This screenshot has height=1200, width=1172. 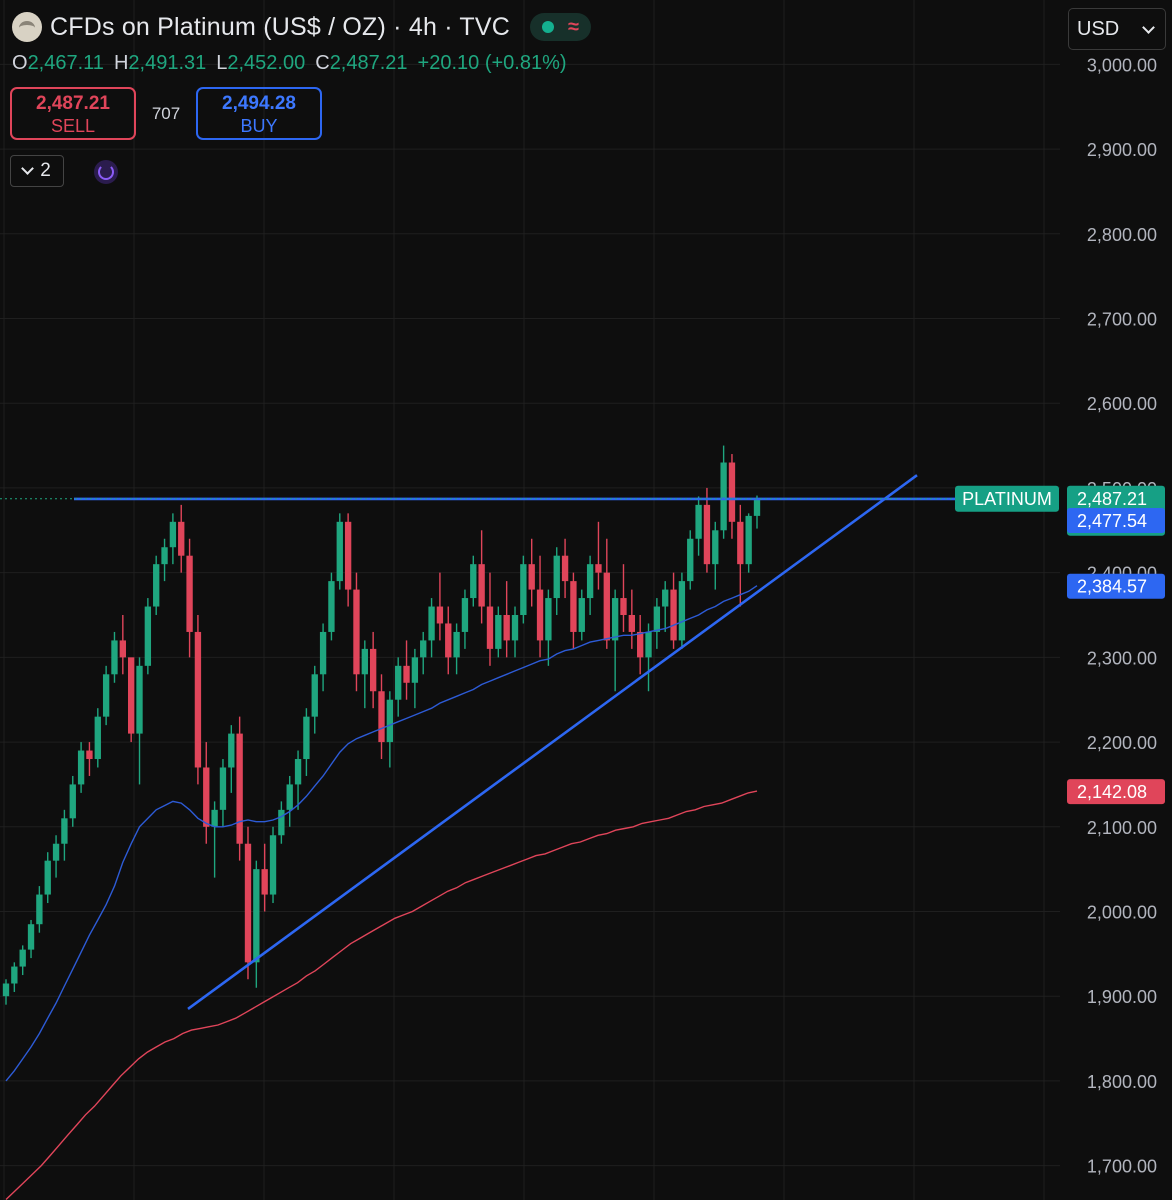 I want to click on symbol-title: CFDs on Platinum (US$ / OZ) · 4h · TVC, so click(x=280, y=26).